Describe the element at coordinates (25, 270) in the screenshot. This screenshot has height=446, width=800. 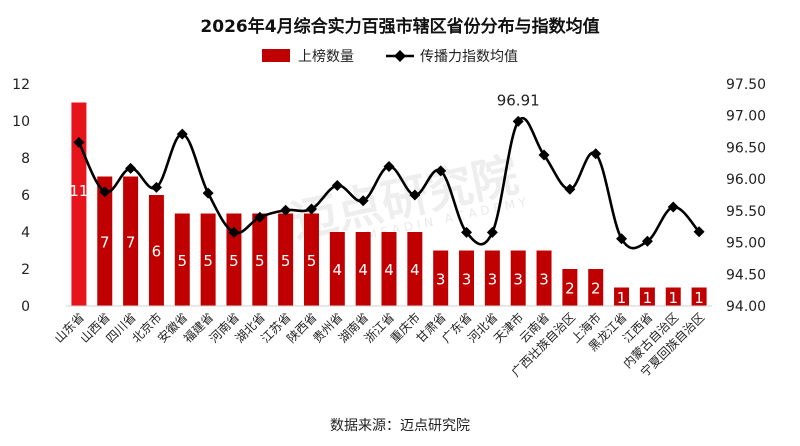
I see `y-left-tick-label: 2` at that location.